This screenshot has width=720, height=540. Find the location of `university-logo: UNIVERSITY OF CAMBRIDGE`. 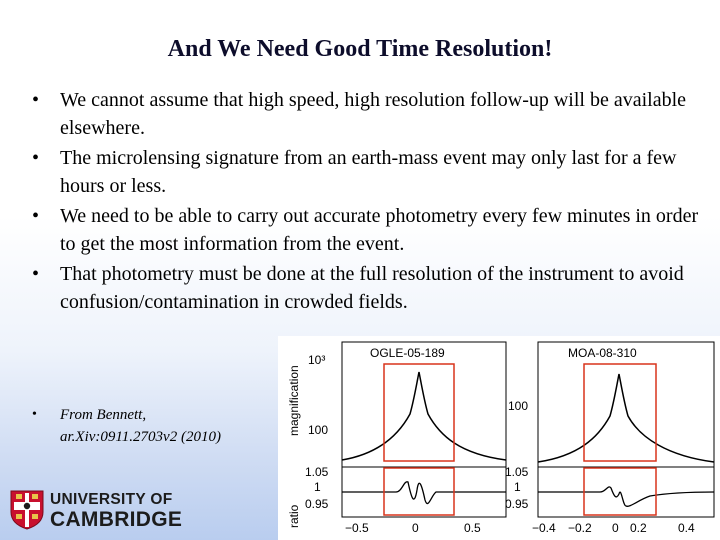

university-logo: UNIVERSITY OF CAMBRIDGE is located at coordinates (105, 511).